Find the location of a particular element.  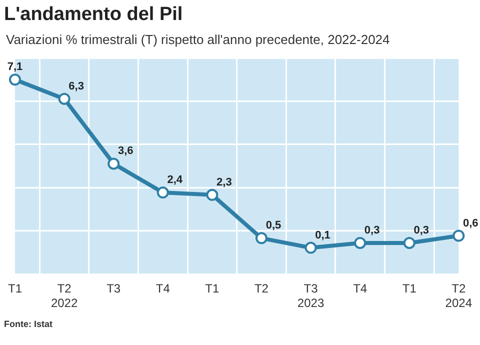

data-label: 0,6 is located at coordinates (470, 223).